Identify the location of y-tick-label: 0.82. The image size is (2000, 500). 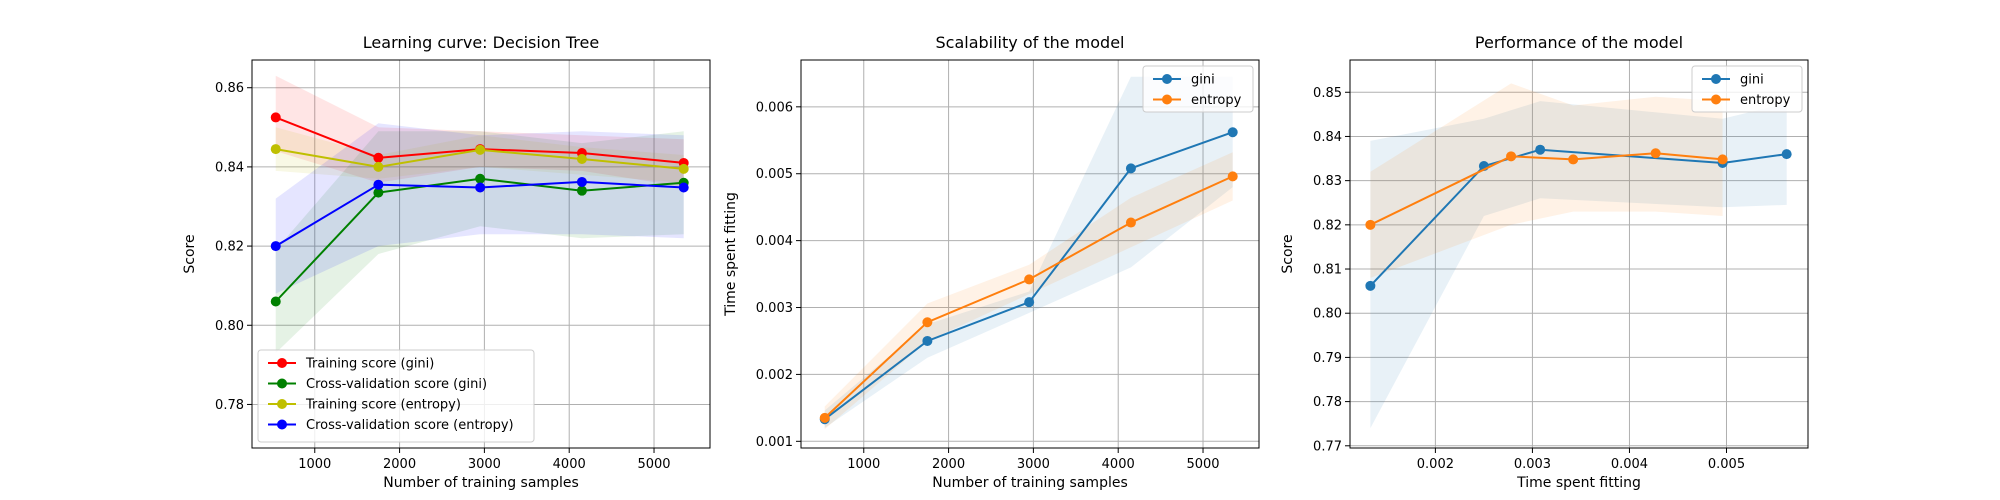
(1327, 225).